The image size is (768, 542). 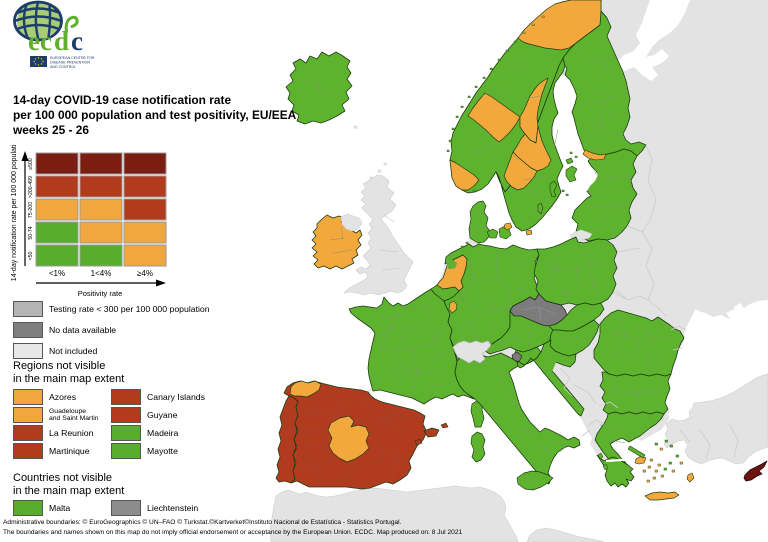 What do you see at coordinates (77, 41) in the screenshot?
I see `svg-text: c` at bounding box center [77, 41].